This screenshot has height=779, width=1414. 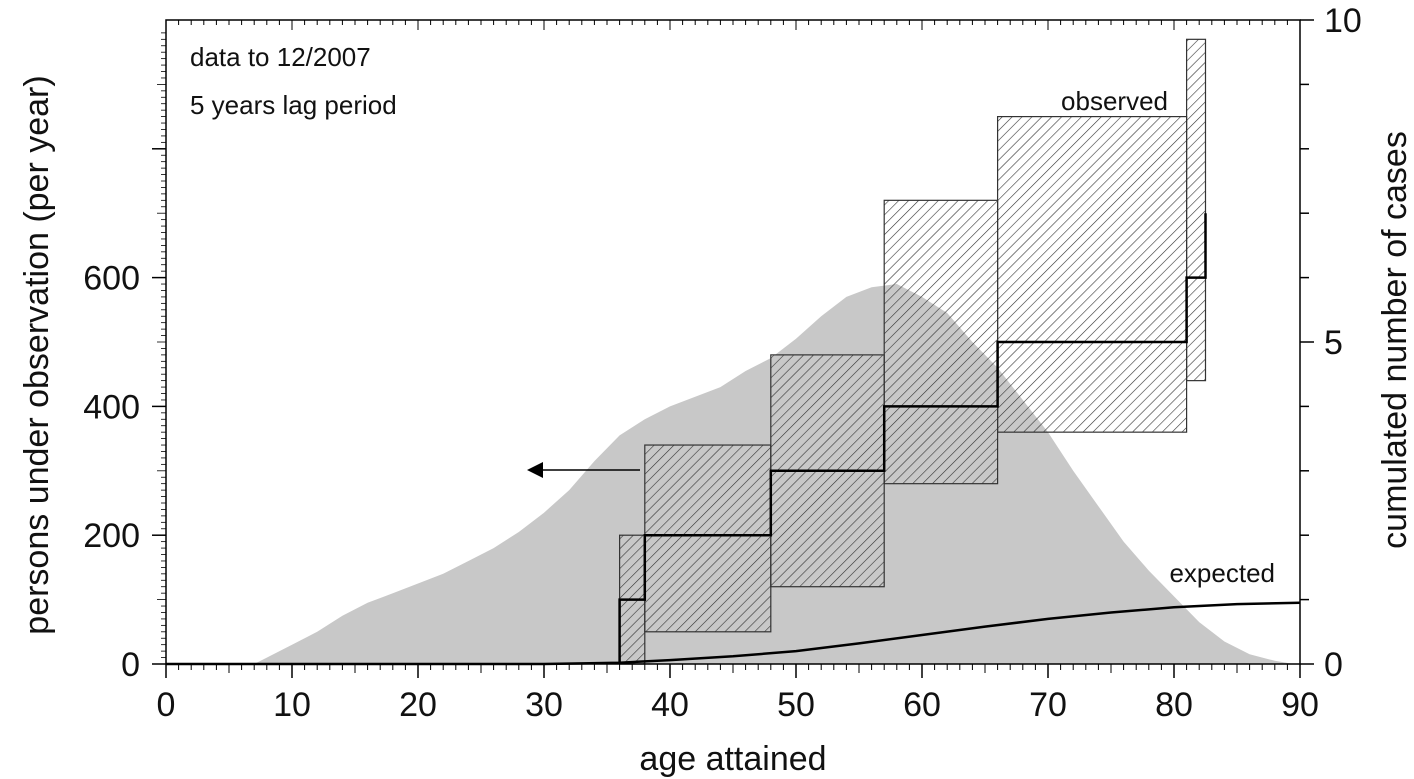 I want to click on y-left-axis-title: persons under observation (per year), so click(x=37, y=354).